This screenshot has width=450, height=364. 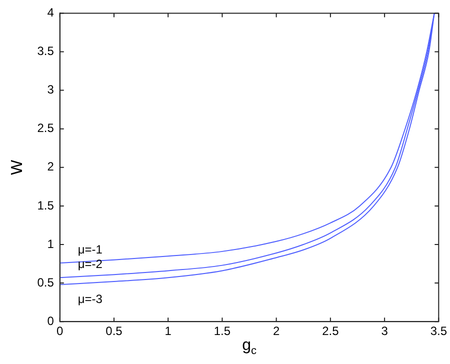 I want to click on series-label: μ=-3, so click(x=90, y=299).